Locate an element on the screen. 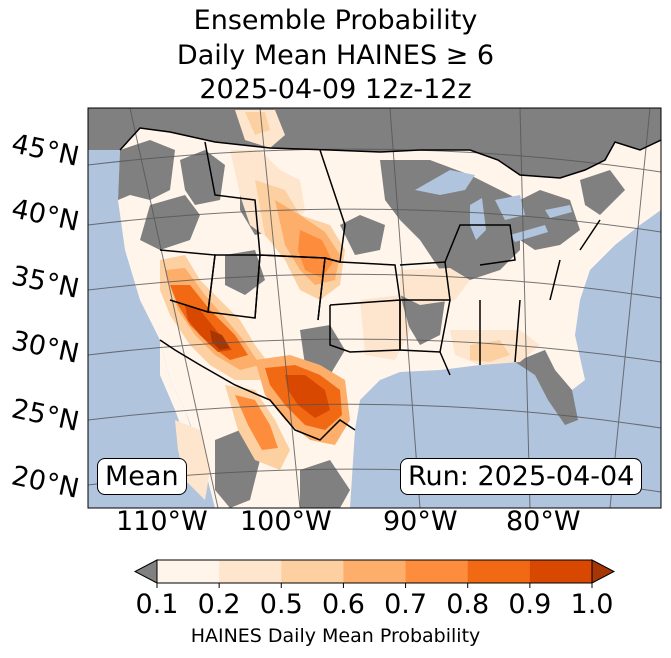 The image size is (671, 658). colorbar-tick-label: 0.2 is located at coordinates (219, 604).